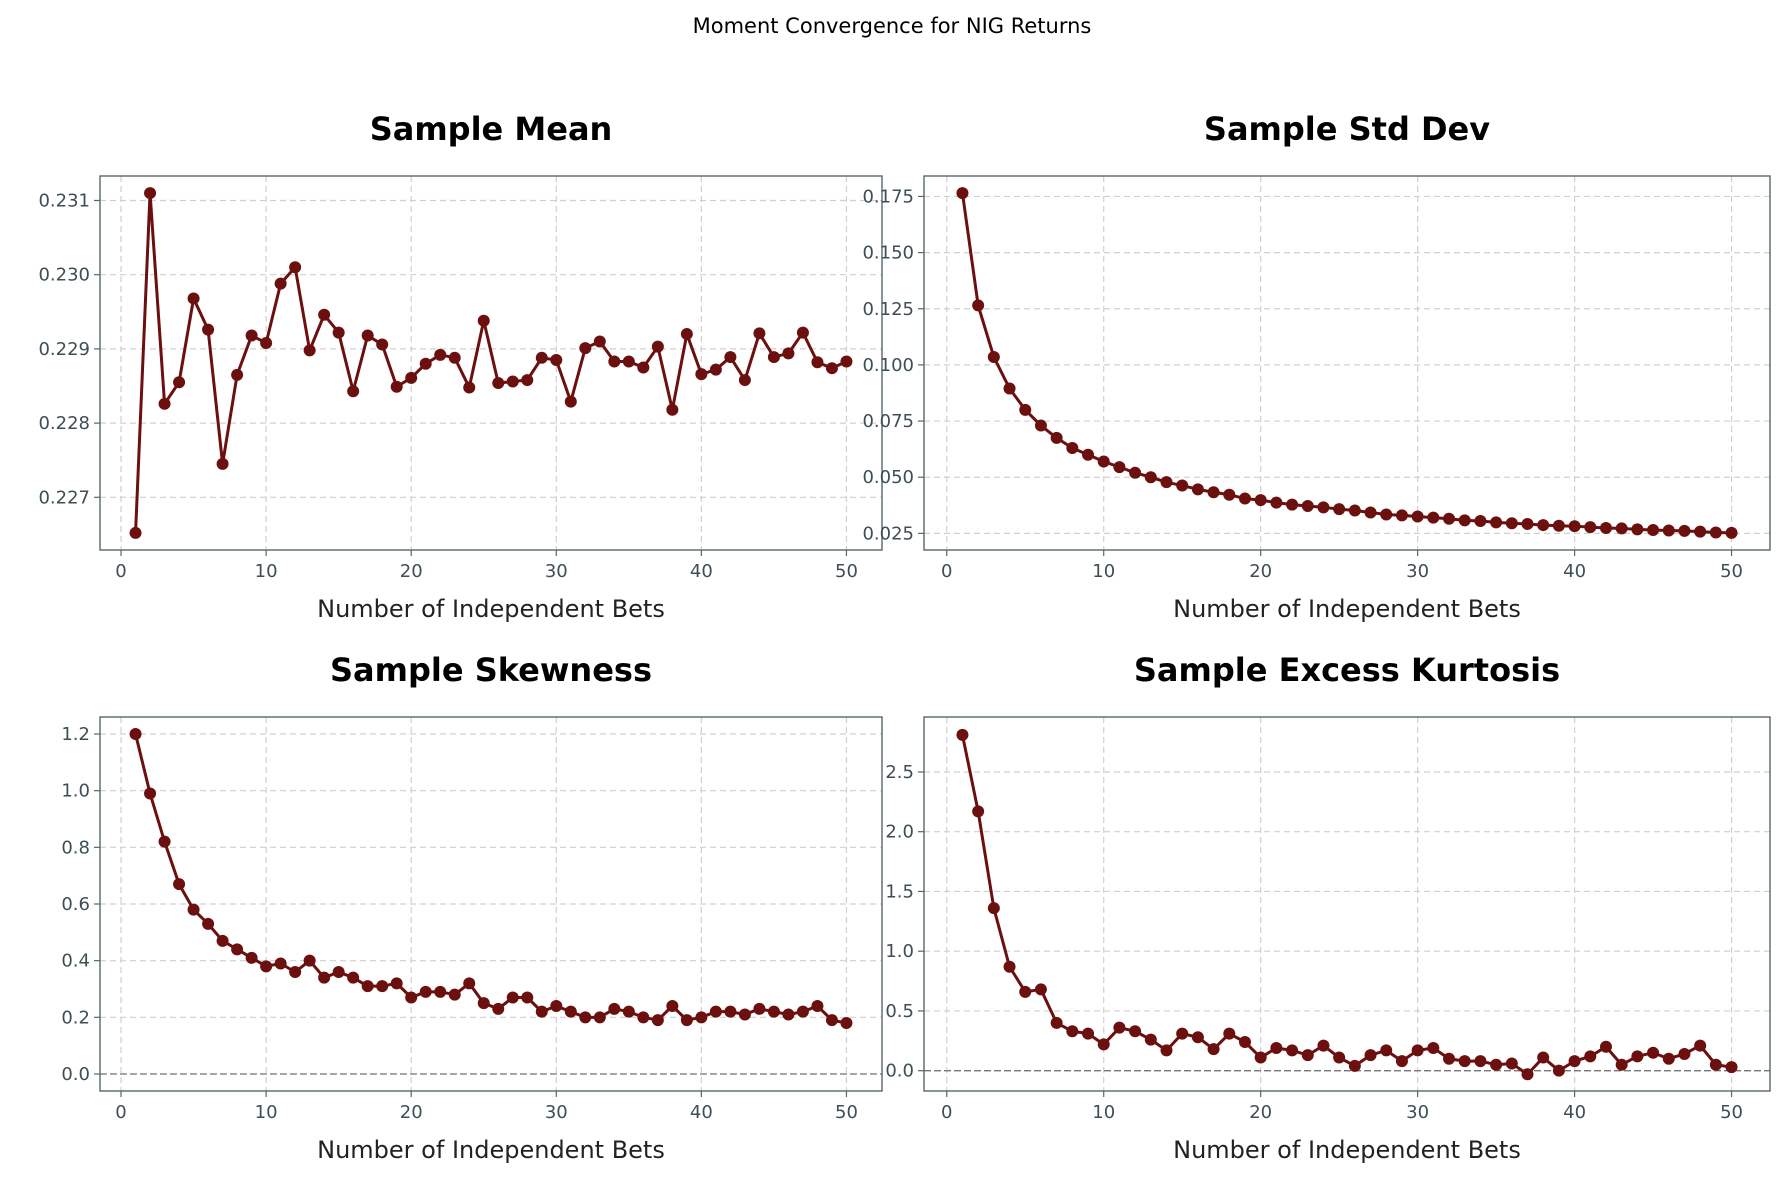  I want to click on y-tick-label: 1.0, so click(899, 951).